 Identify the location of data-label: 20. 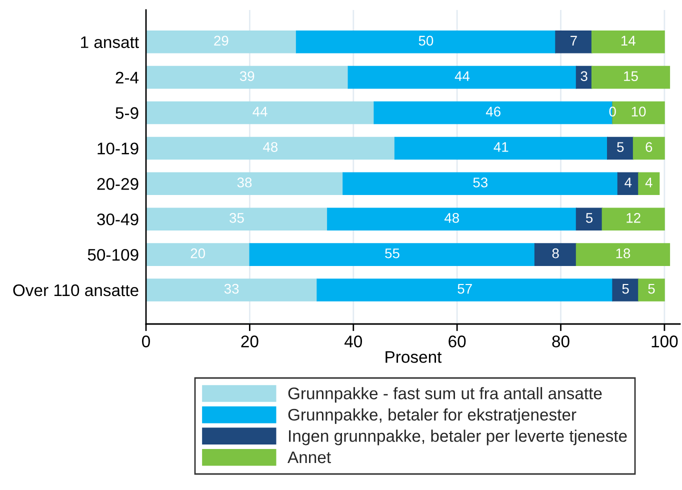
(198, 253).